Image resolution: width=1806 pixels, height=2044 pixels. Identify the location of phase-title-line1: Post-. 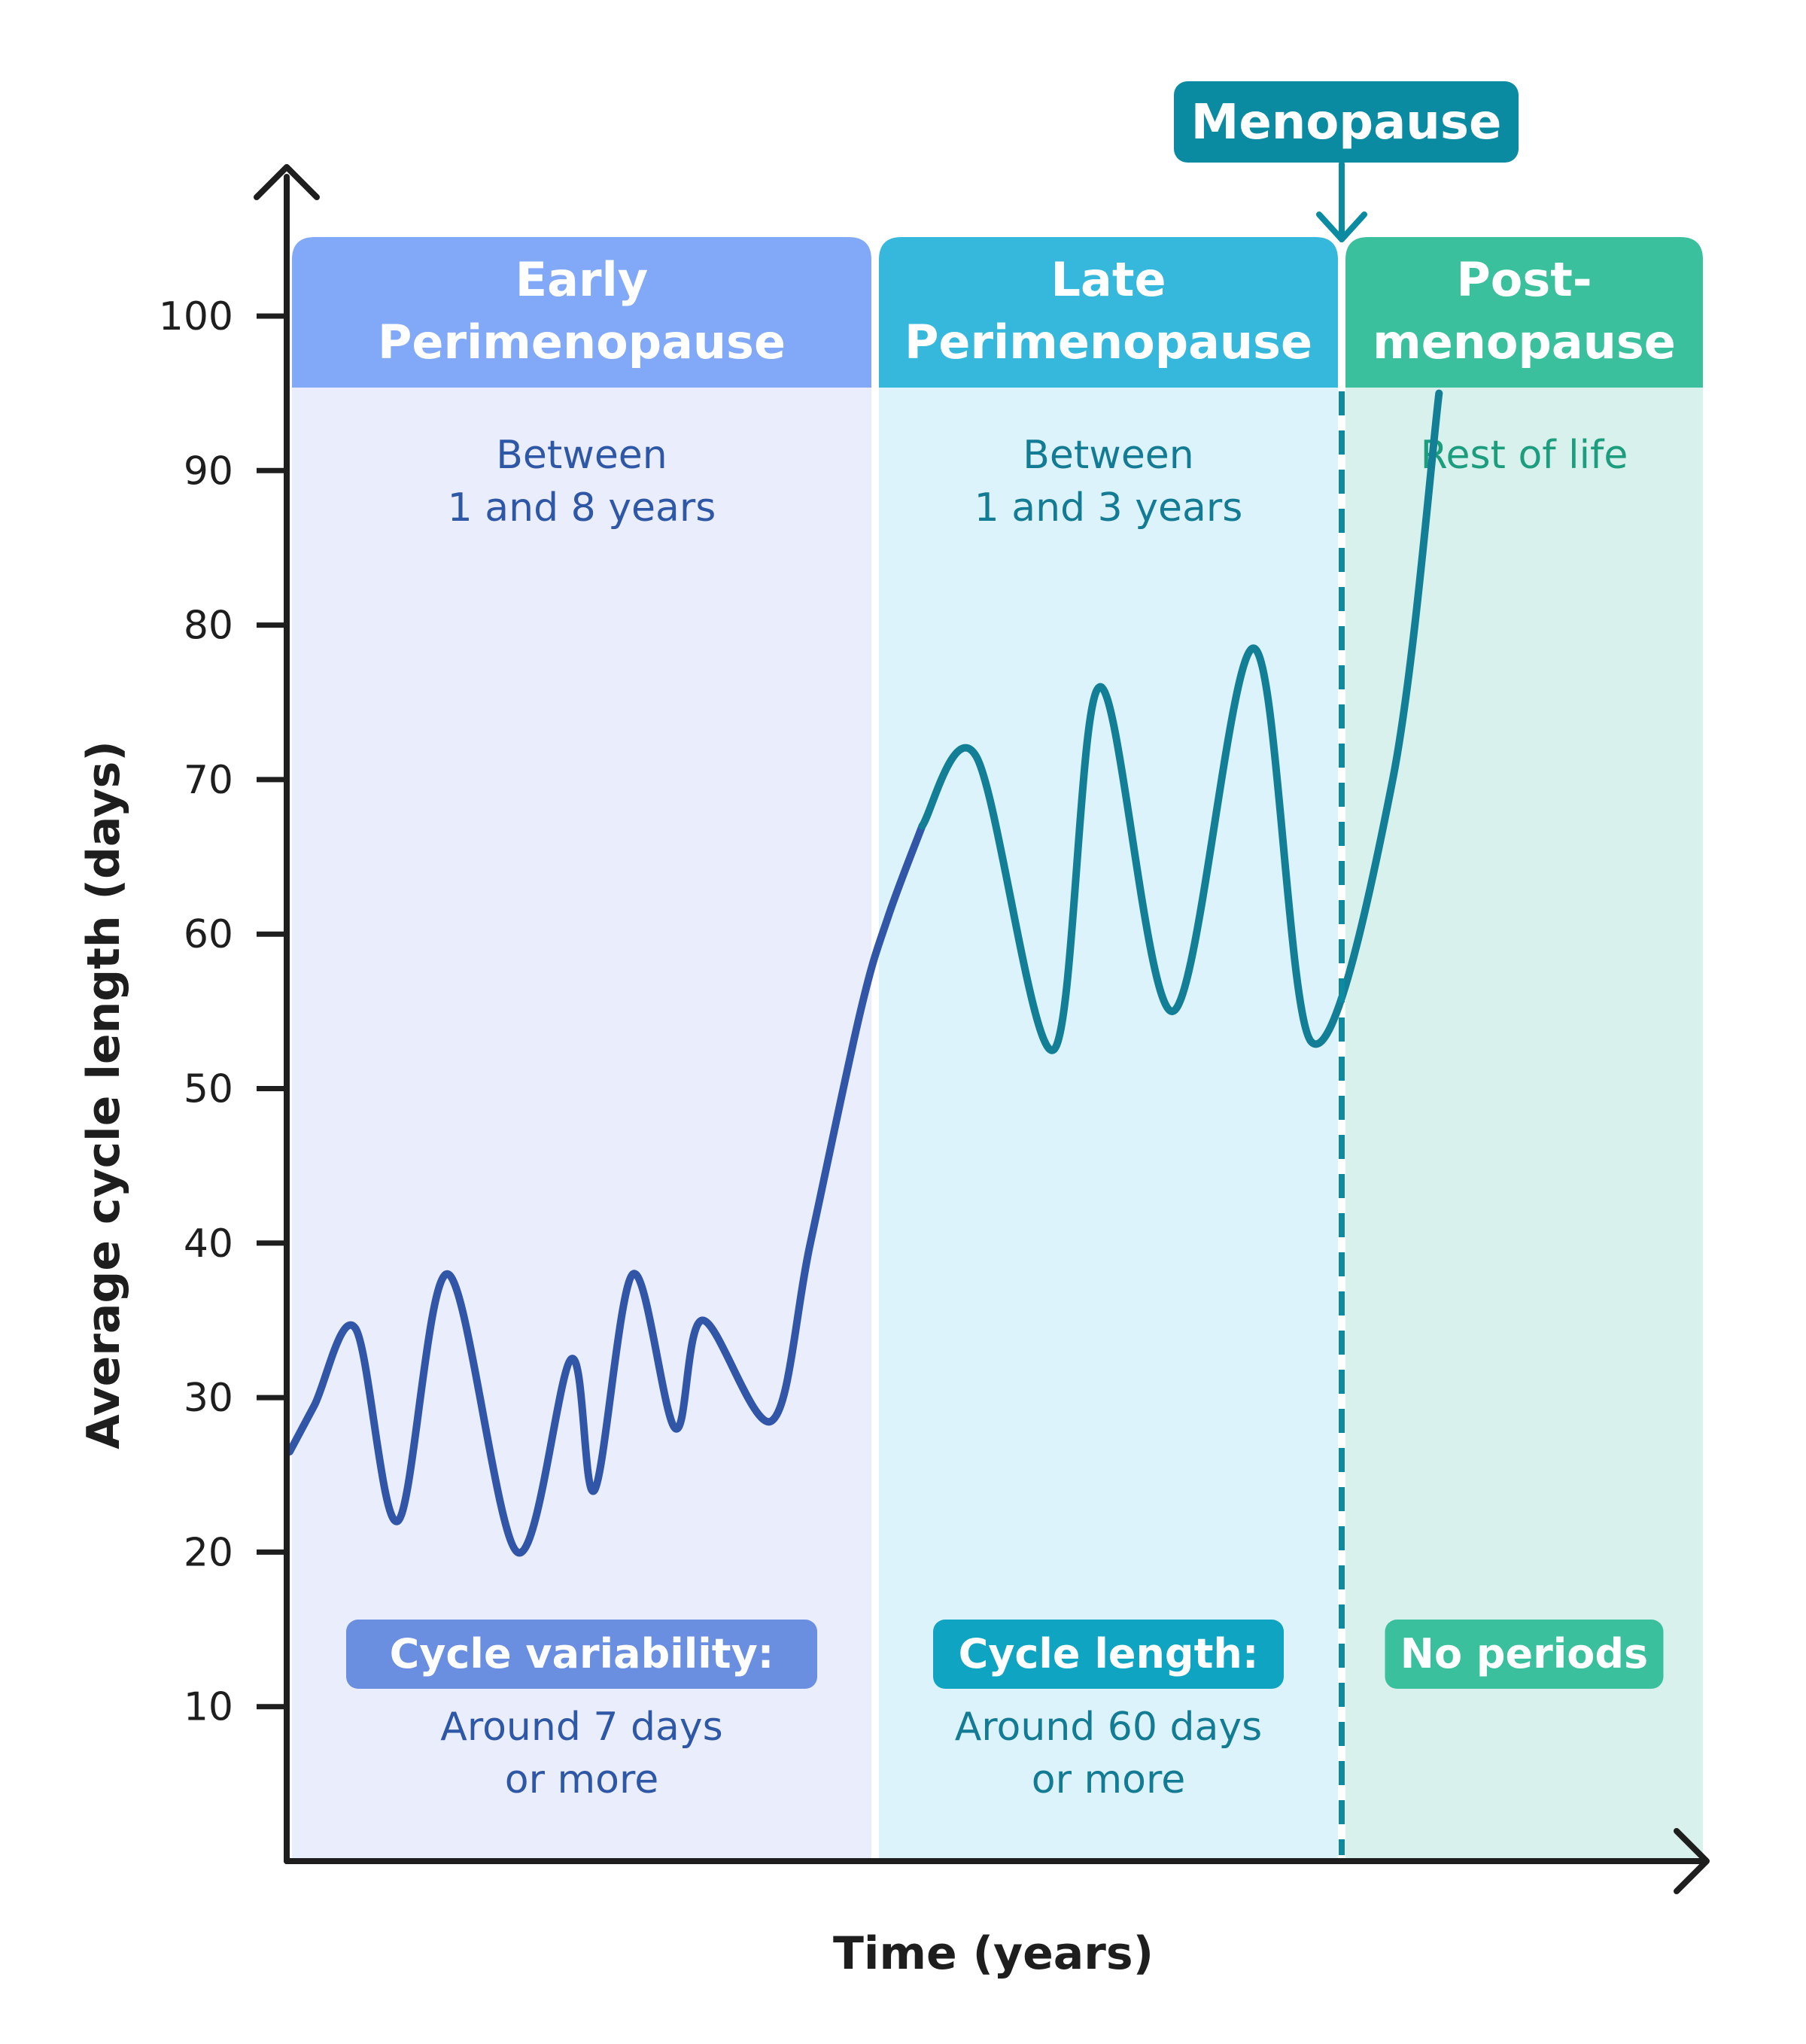
(1524, 279).